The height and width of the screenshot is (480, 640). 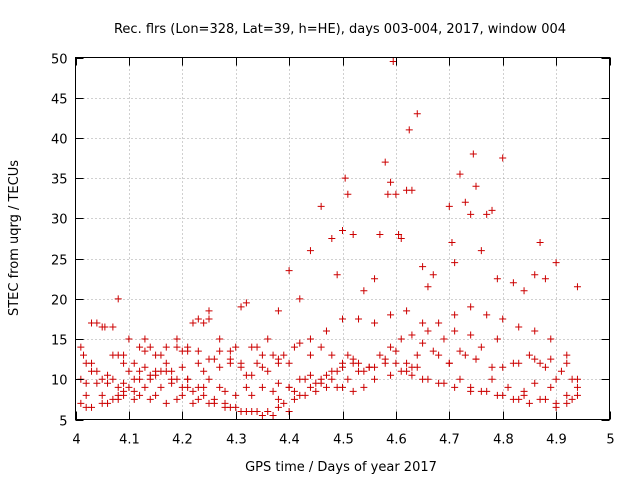 I want to click on y-tick-label: 40, so click(x=59, y=140).